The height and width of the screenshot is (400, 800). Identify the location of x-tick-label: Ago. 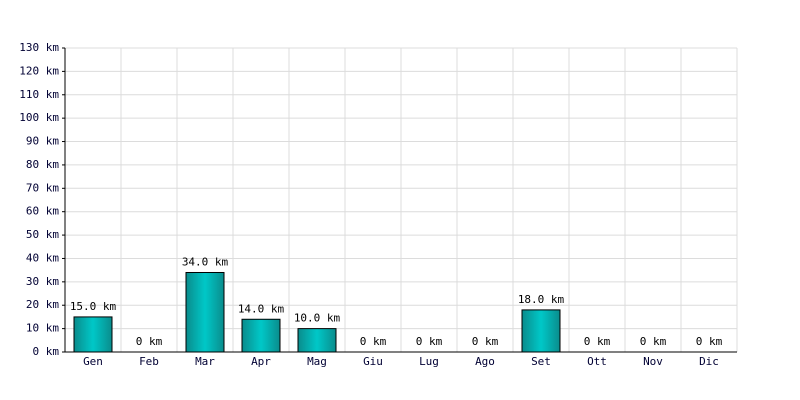
(485, 361).